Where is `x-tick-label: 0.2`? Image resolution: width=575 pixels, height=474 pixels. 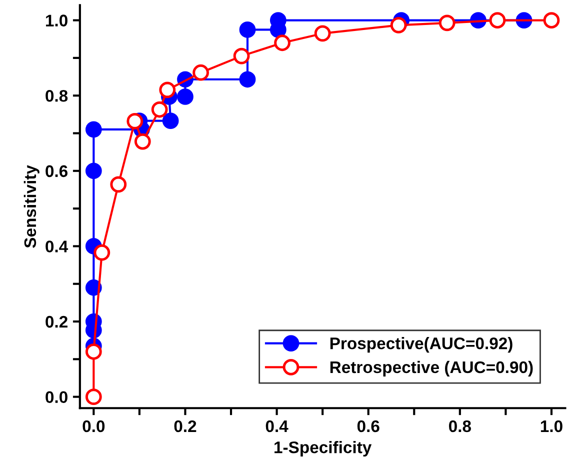
x-tick-label: 0.2 is located at coordinates (185, 426).